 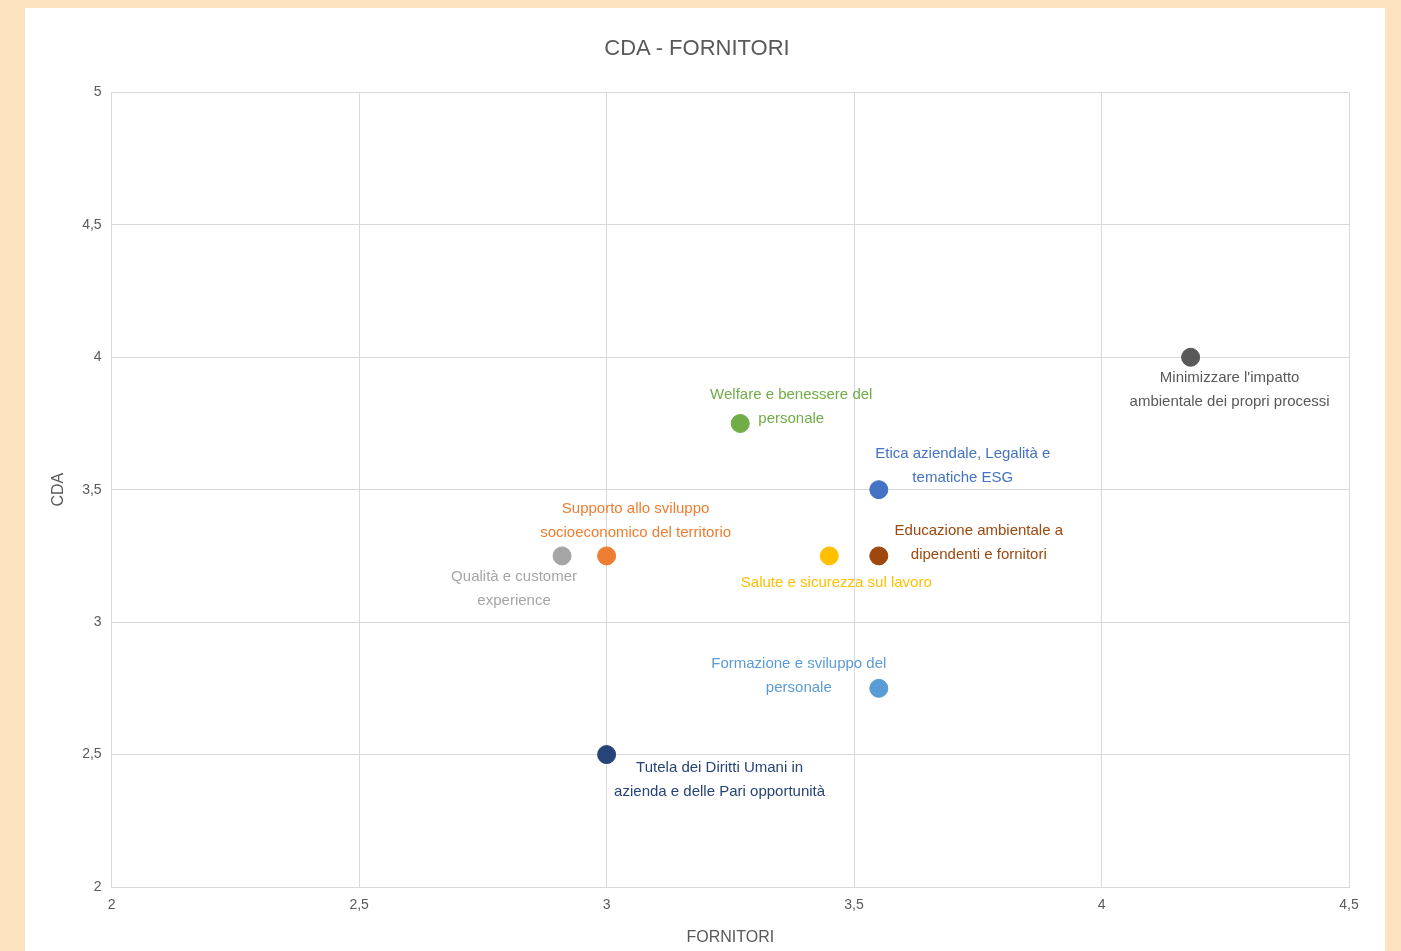 I want to click on series-label: Qualità e customer experience, so click(x=514, y=588).